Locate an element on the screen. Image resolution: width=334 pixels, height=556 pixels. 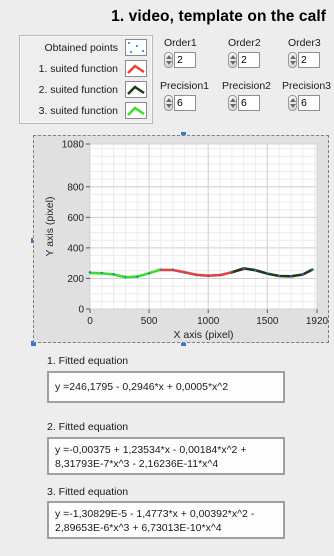
precision3-input: 6 is located at coordinates (309, 103).